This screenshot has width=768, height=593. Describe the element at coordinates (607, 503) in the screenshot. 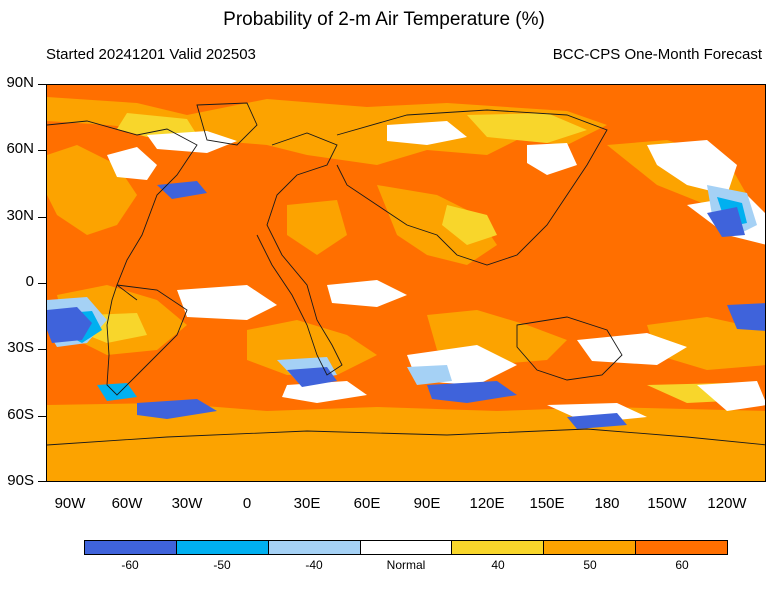

I see `lon-label-180: 180` at that location.